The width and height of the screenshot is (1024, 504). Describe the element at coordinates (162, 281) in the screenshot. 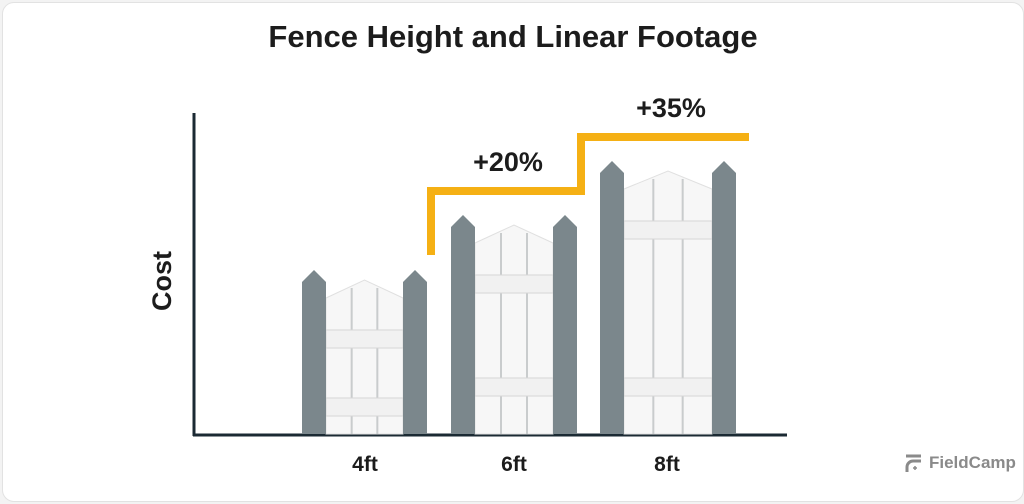

I see `y-axis-label: Cost` at that location.